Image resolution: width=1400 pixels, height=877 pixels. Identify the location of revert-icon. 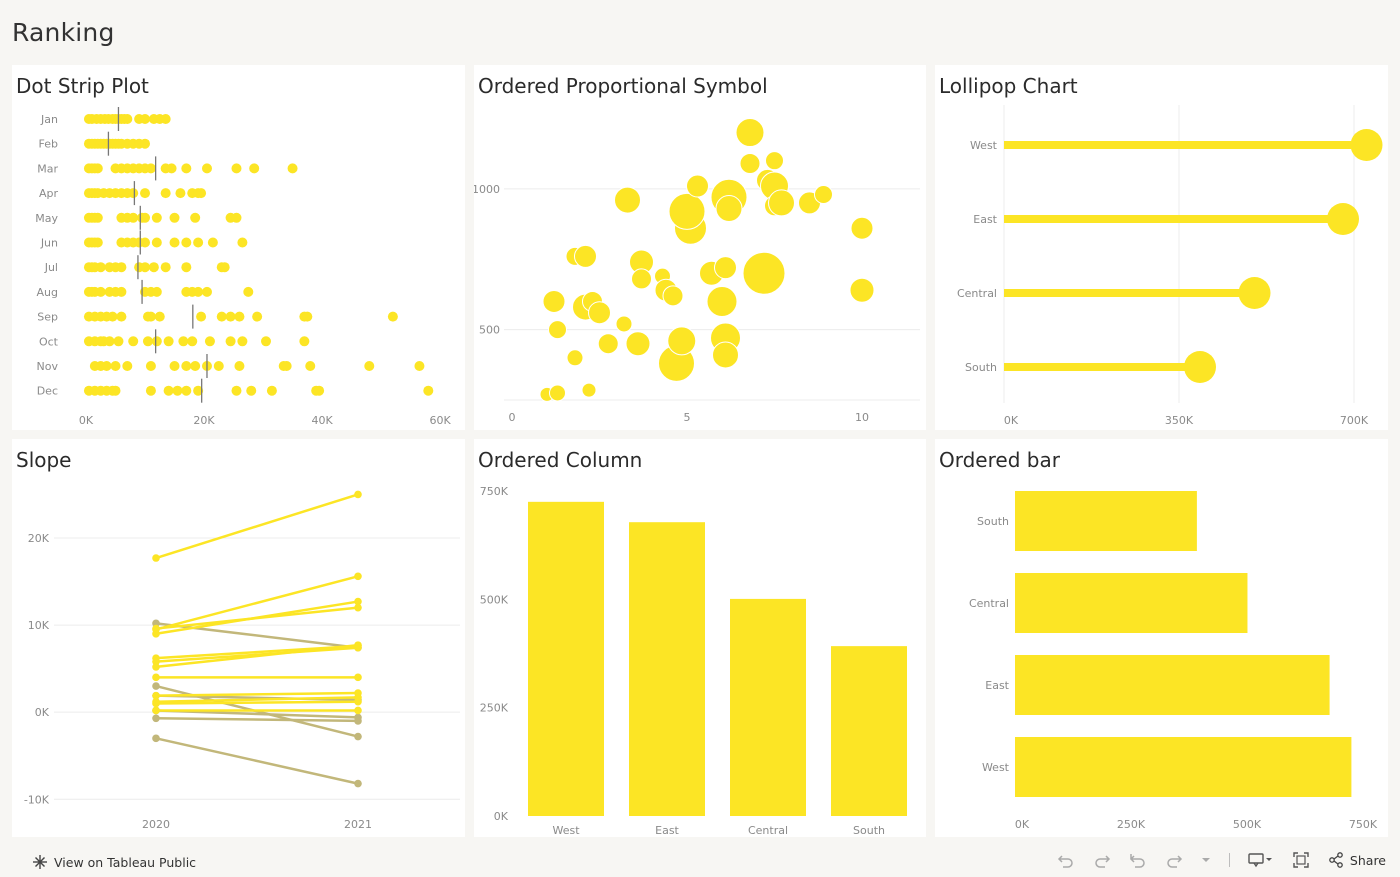
(1138, 860).